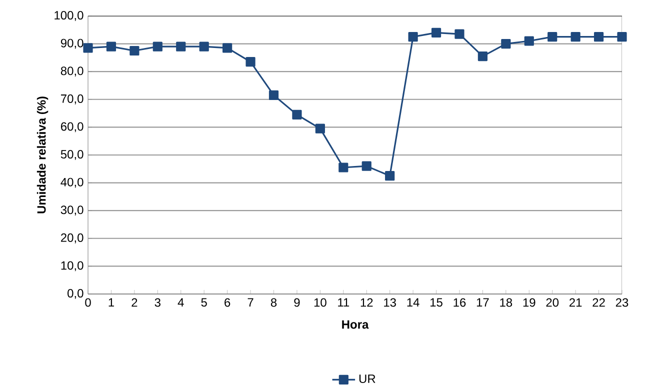  What do you see at coordinates (575, 302) in the screenshot?
I see `x-tick-label: 21` at bounding box center [575, 302].